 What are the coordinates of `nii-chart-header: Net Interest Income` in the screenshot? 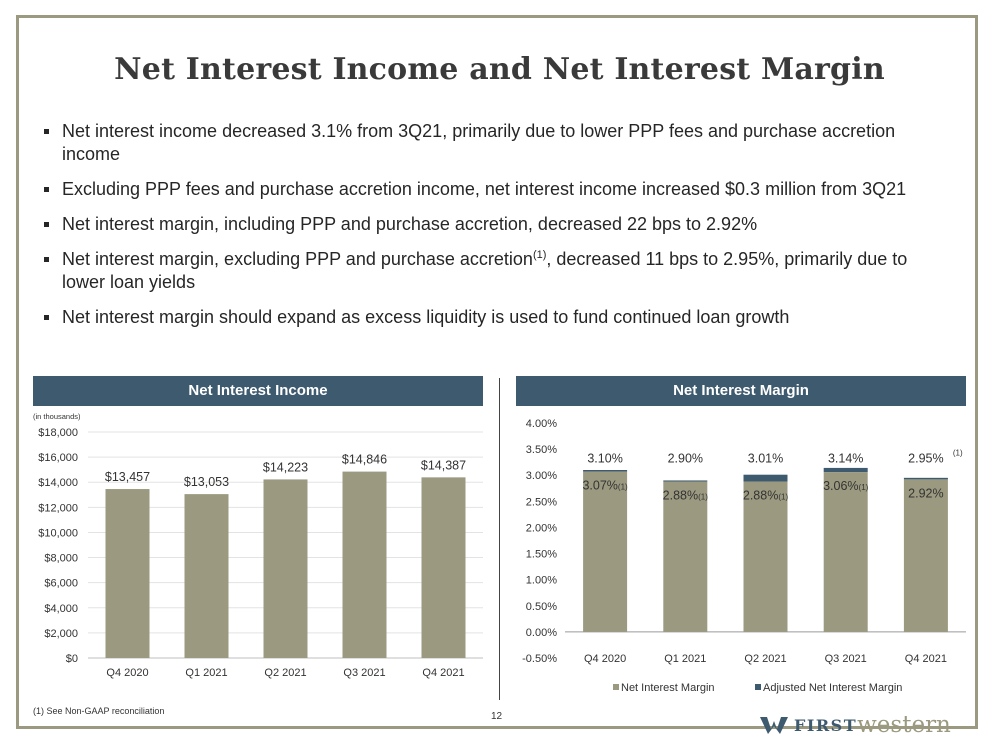 It's located at (258, 391).